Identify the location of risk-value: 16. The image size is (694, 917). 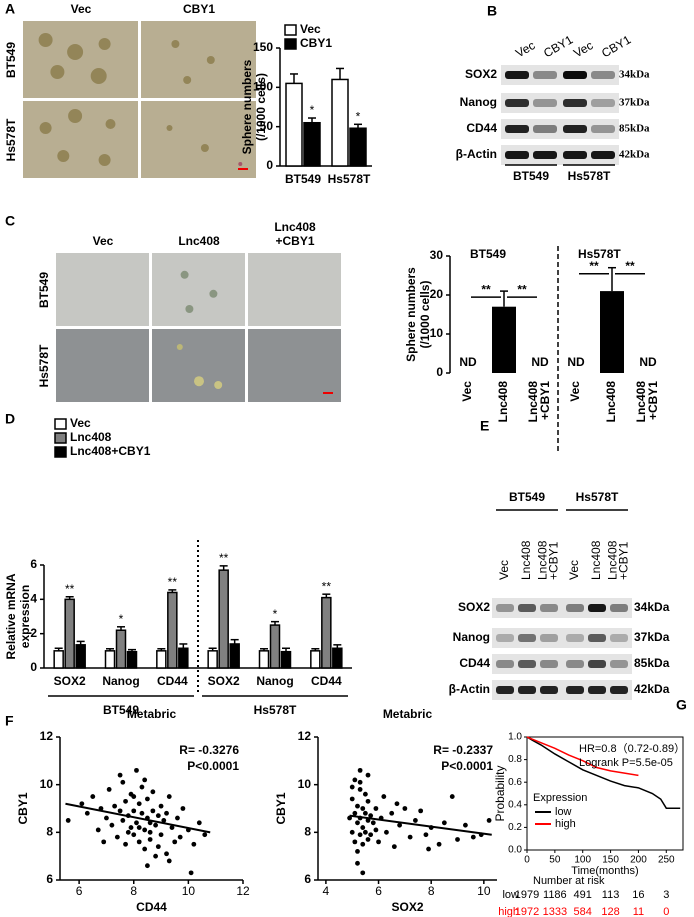
(638, 895).